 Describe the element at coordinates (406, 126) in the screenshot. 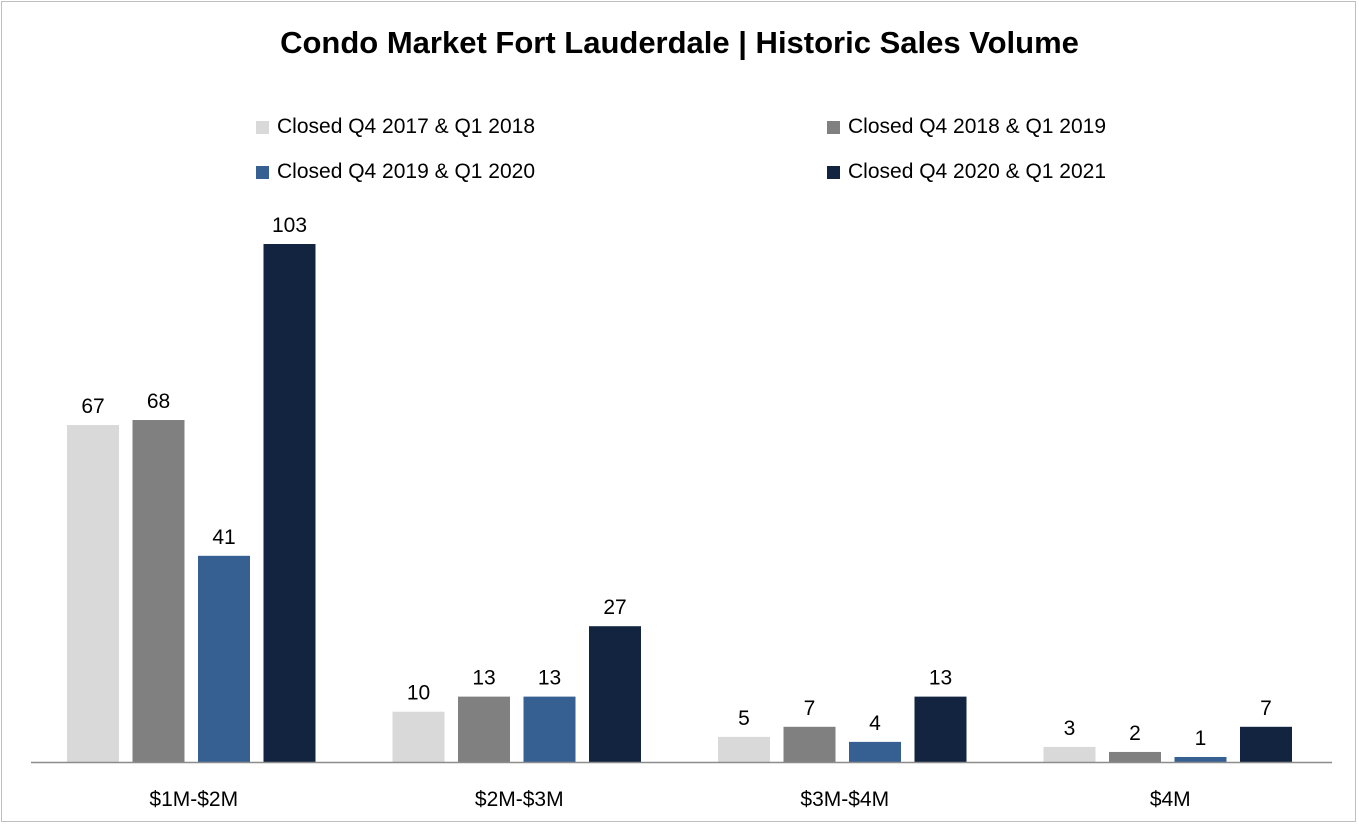

I see `legend-label-series-1: Closed Q4 2017 & Q1 2018` at that location.